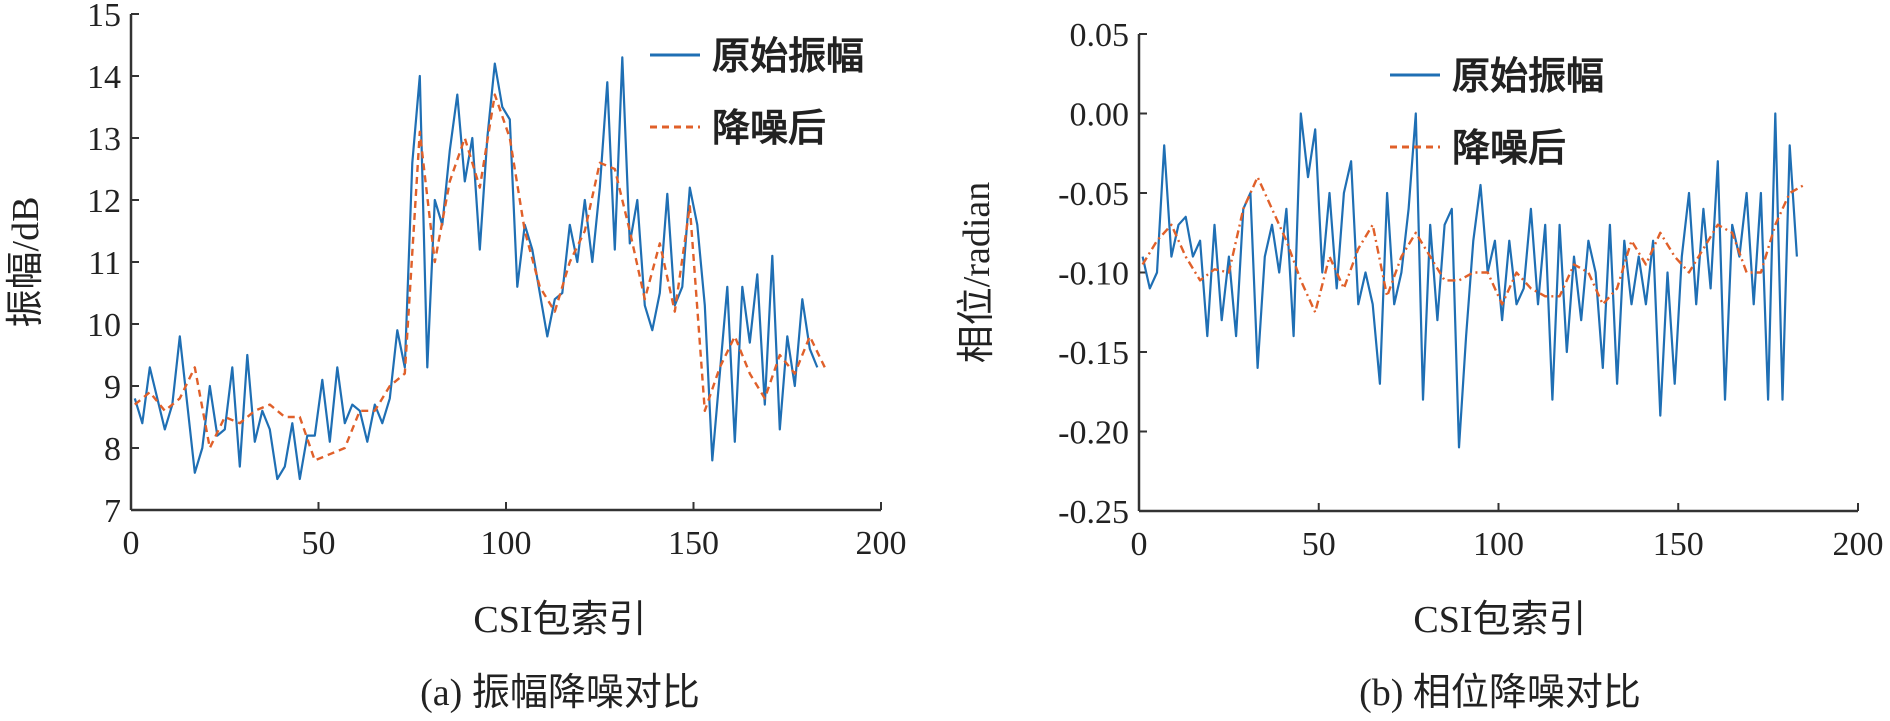  Describe the element at coordinates (112, 511) in the screenshot. I see `y-tick-label: 7` at that location.